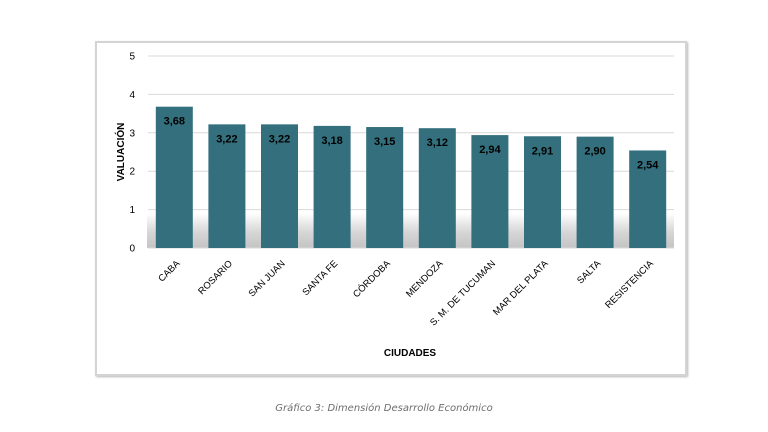 The image size is (768, 432). What do you see at coordinates (372, 279) in the screenshot?
I see `x-tick-label: CÓRDOBA` at bounding box center [372, 279].